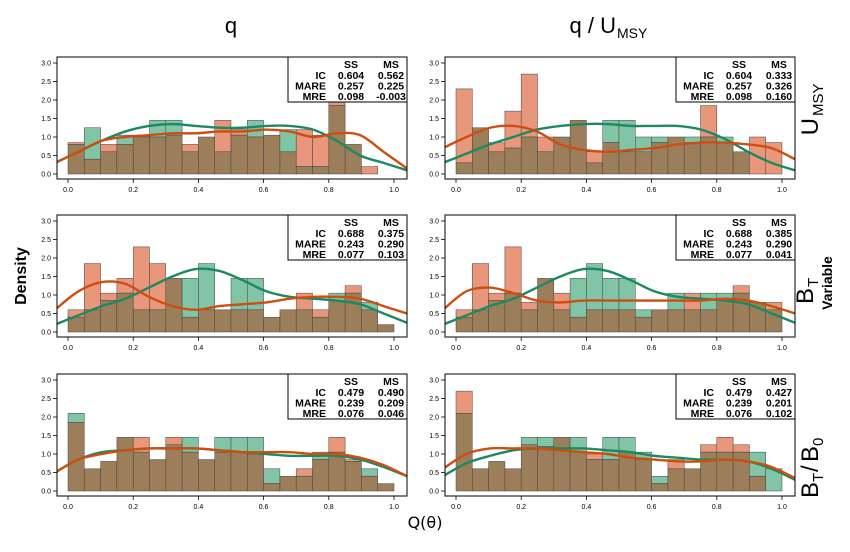 The width and height of the screenshot is (850, 552). What do you see at coordinates (434, 240) in the screenshot?
I see `y-tick-label: 2.5` at bounding box center [434, 240].